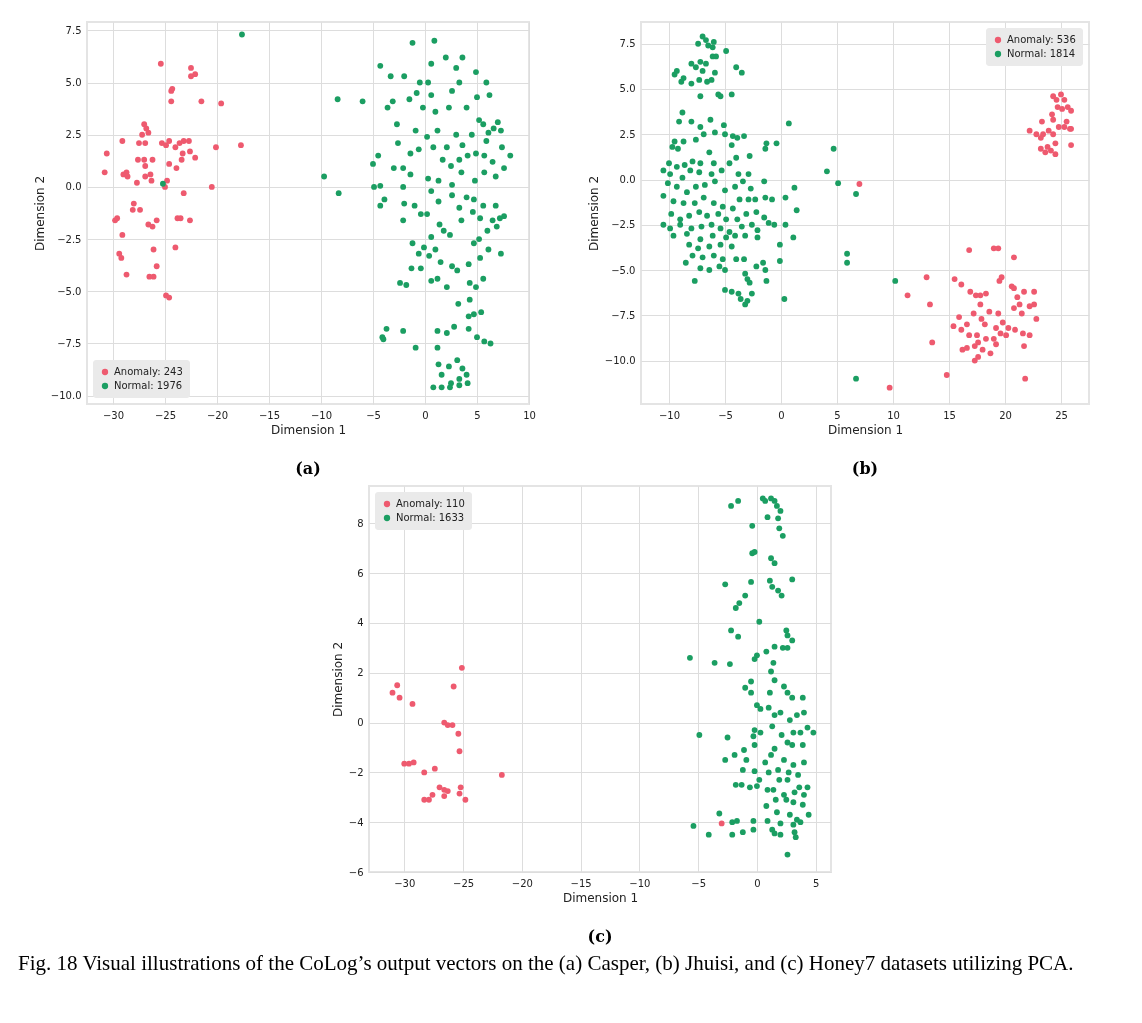 The image size is (1142, 1023). I want to click on legend-label: Anomaly: 536, so click(1041, 39).